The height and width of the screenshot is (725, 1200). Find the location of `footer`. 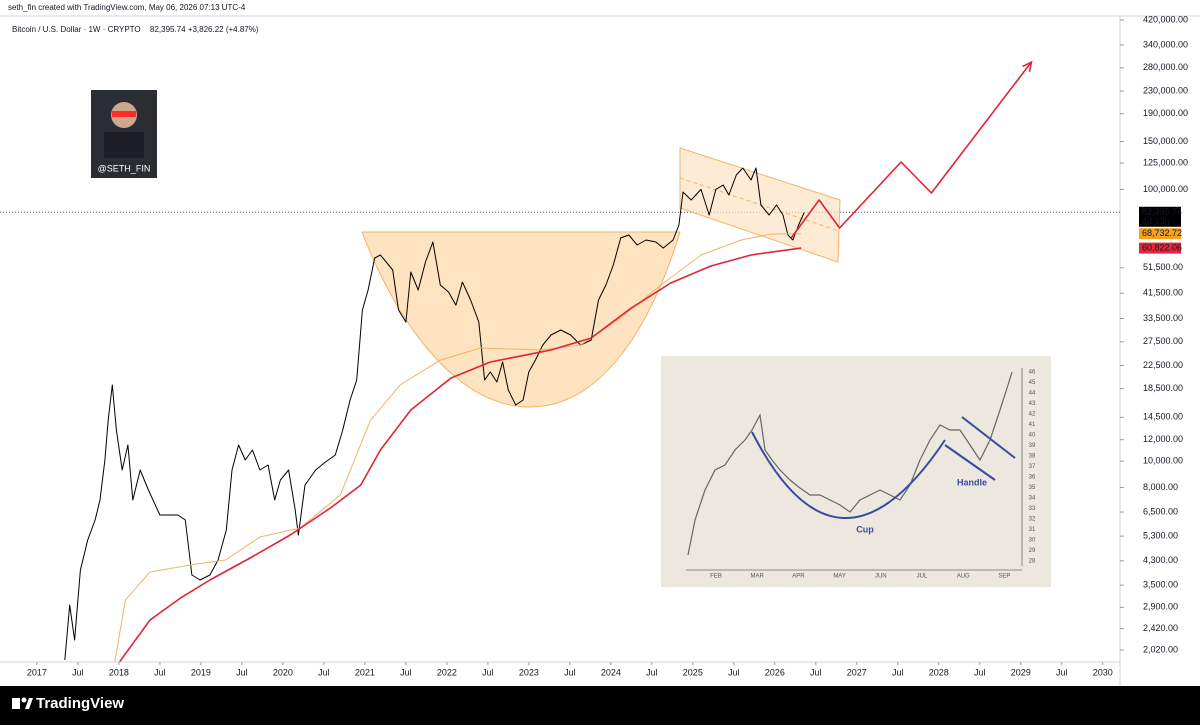

footer is located at coordinates (600, 705).